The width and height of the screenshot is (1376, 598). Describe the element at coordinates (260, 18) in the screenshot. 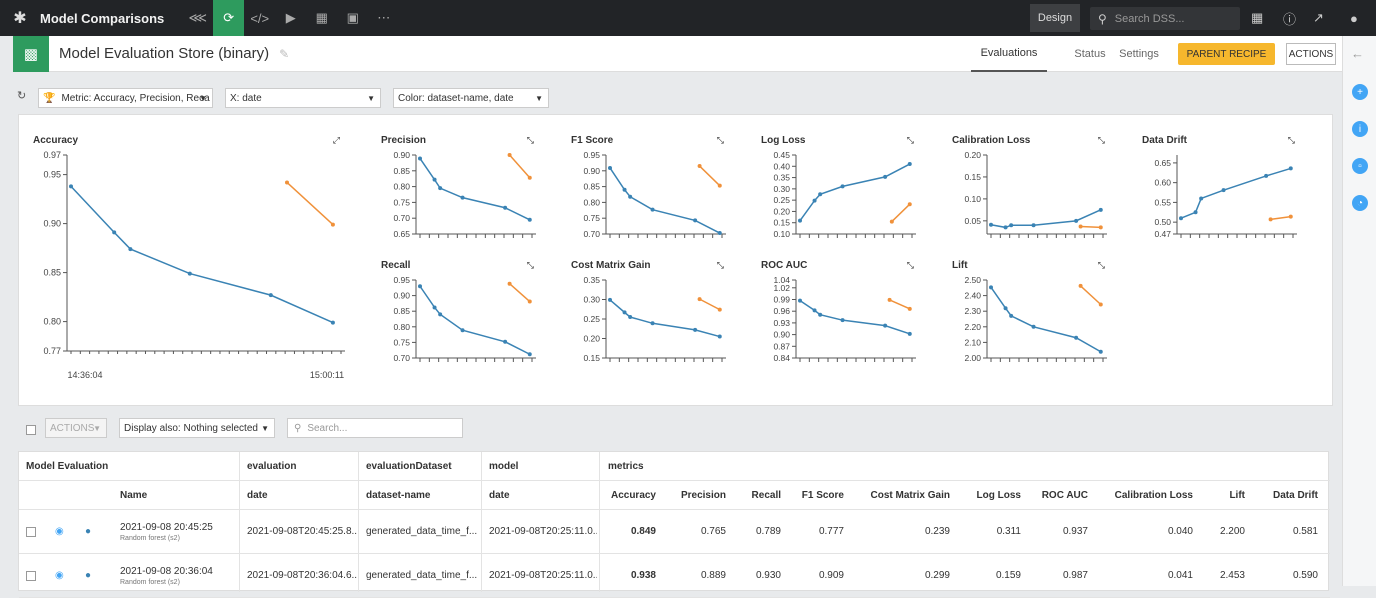

I see `code-icon: </>` at that location.